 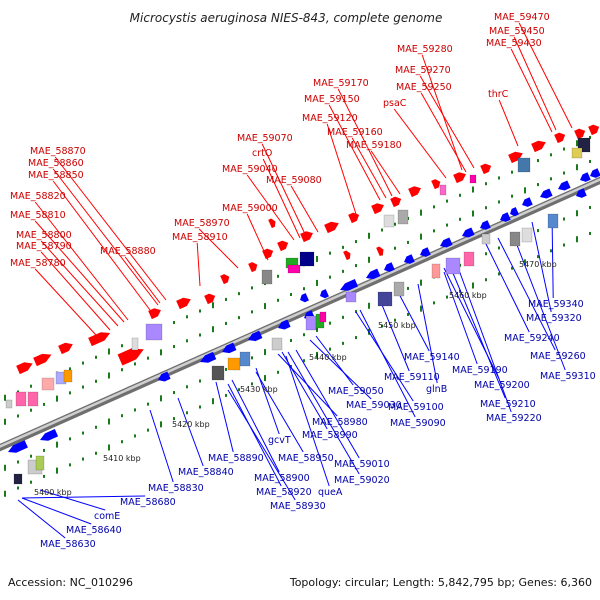 I want to click on kbp-label: 5420 kbp, so click(x=191, y=424).